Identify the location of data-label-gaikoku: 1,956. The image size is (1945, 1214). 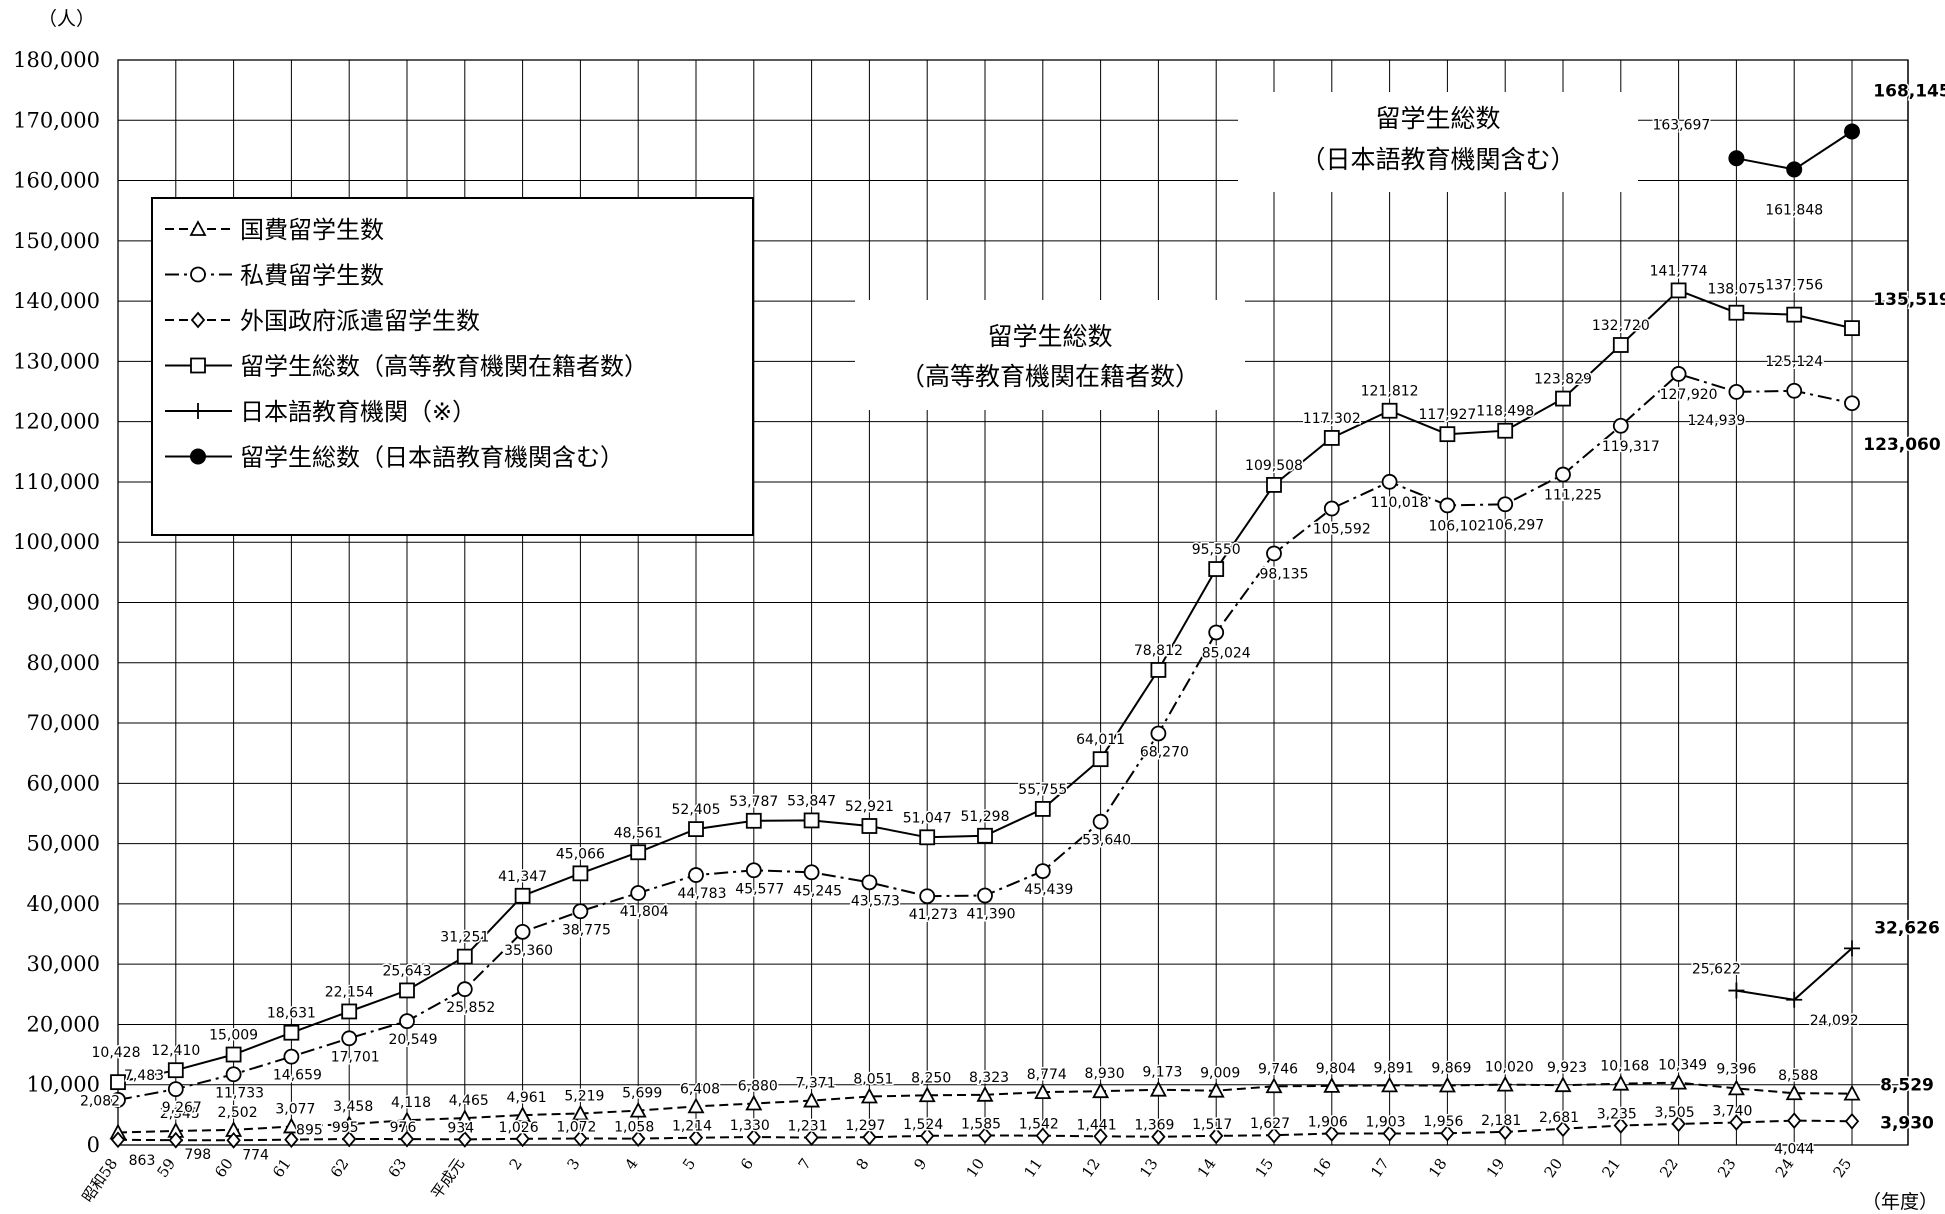
(1443, 1122).